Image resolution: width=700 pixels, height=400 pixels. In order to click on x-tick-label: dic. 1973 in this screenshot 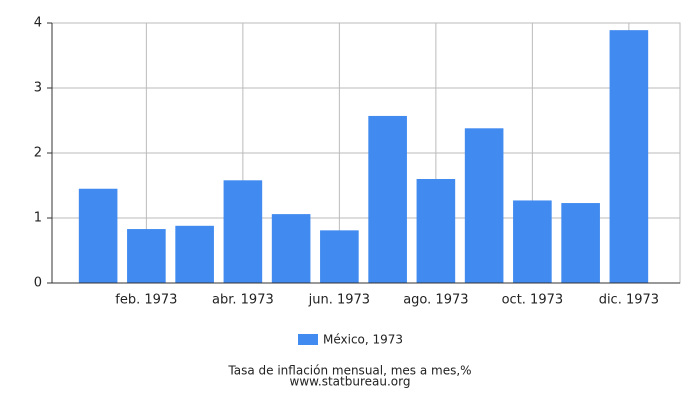, I will do `click(629, 300)`.